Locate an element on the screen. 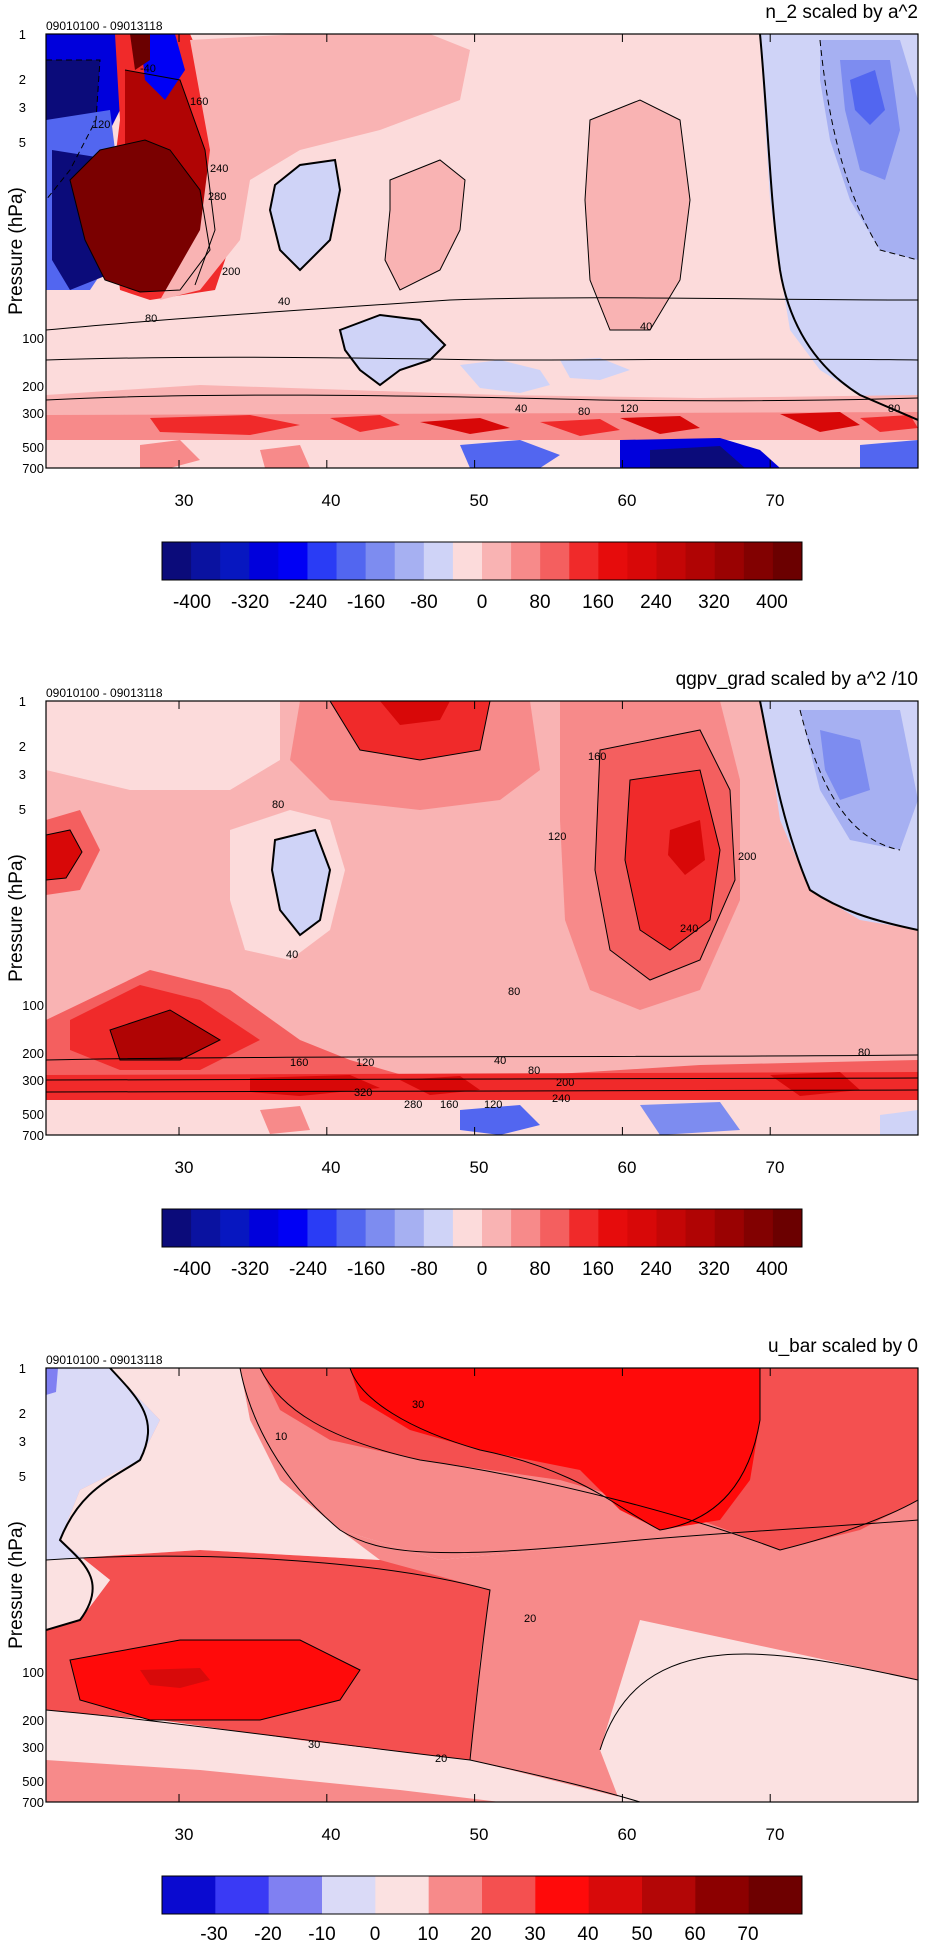 The image size is (930, 1943). colorbar-label: 160 is located at coordinates (598, 602).